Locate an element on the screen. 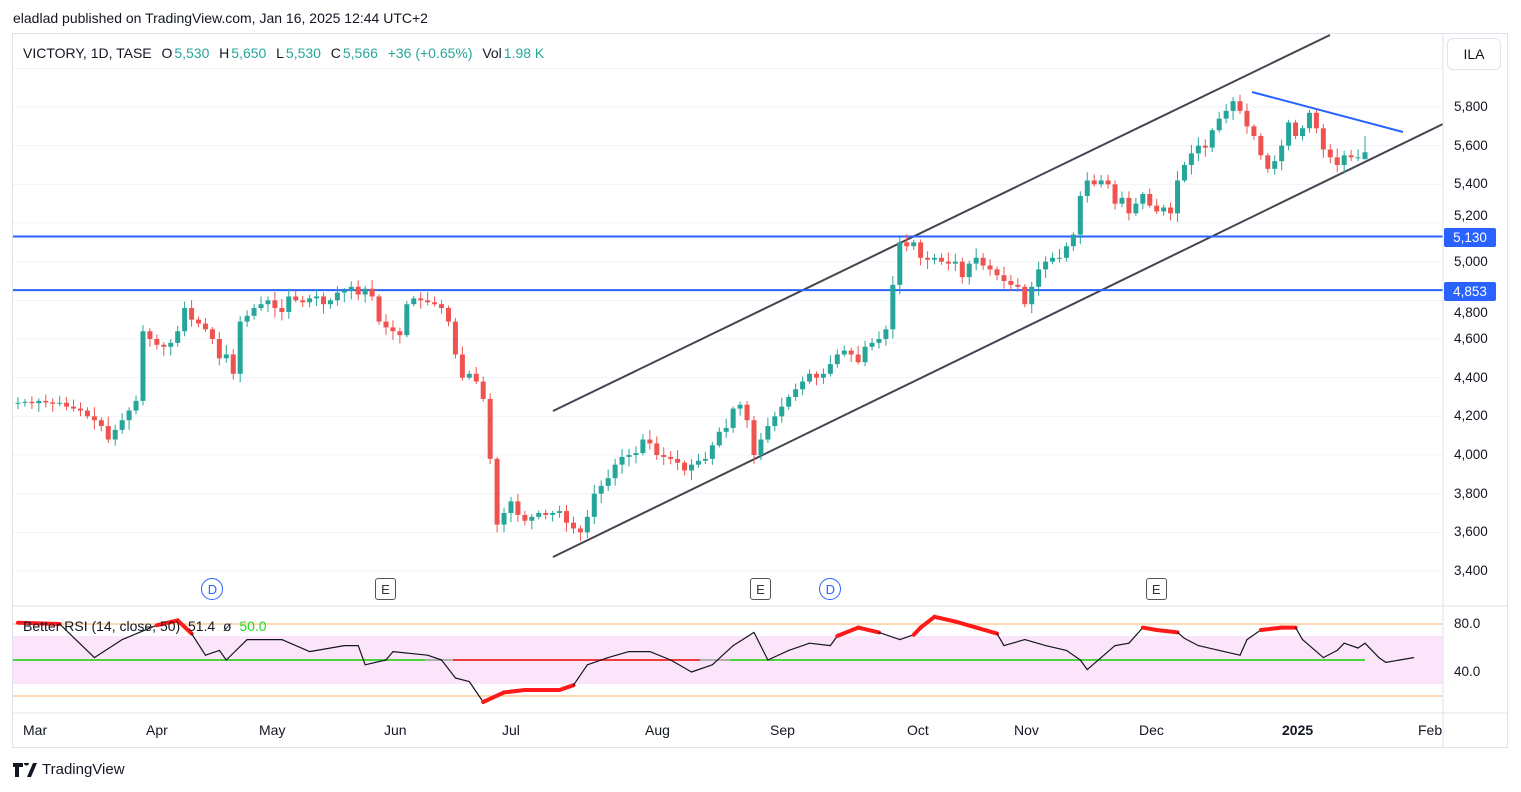 The image size is (1521, 792). resistance-trendline is located at coordinates (1327, 112).